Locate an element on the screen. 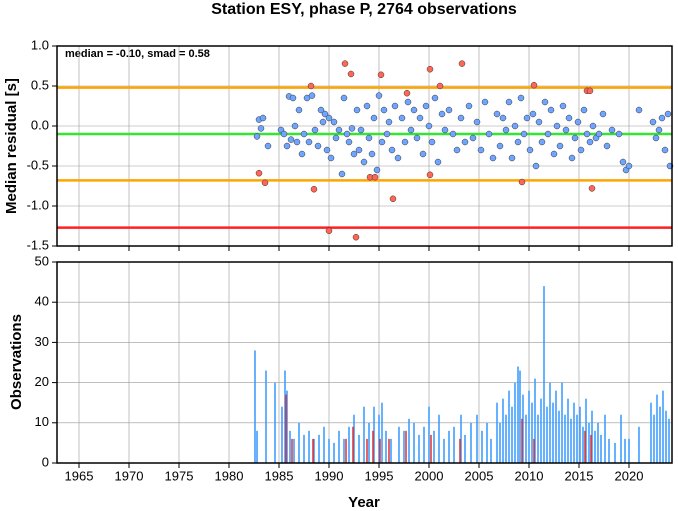  x-tick-label: 1980 is located at coordinates (229, 475).